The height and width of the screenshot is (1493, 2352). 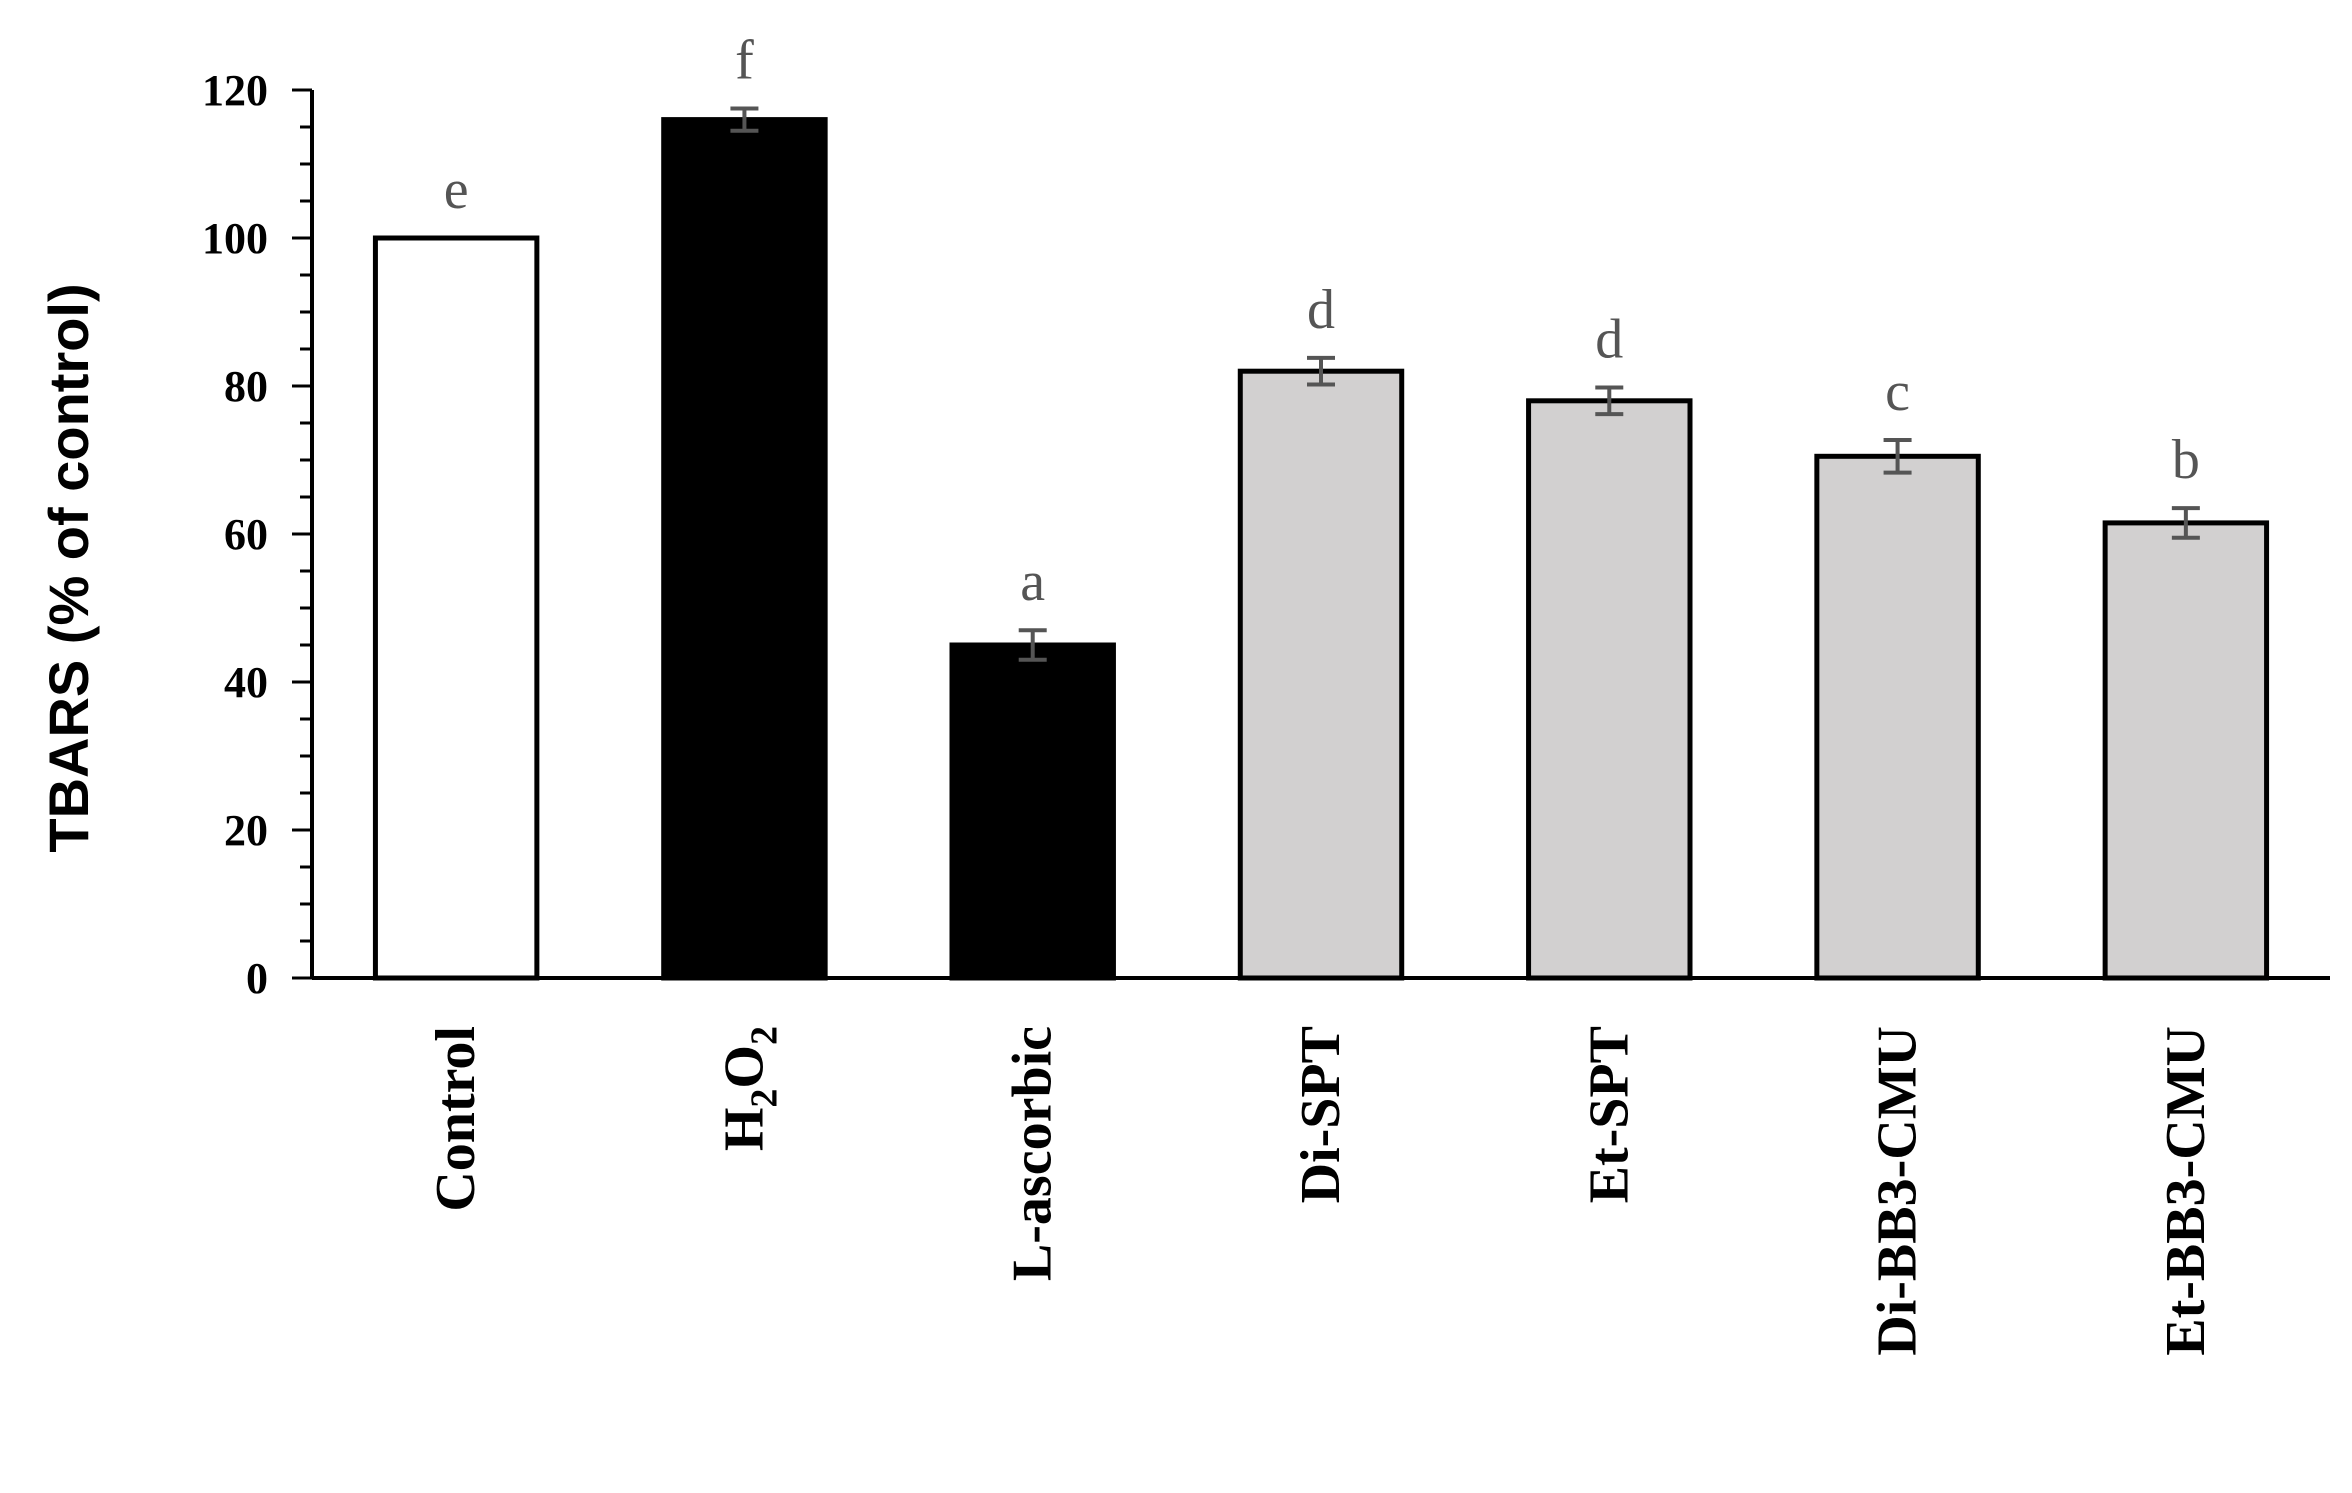 I want to click on x-tick-label: H2O2, so click(x=749, y=1088).